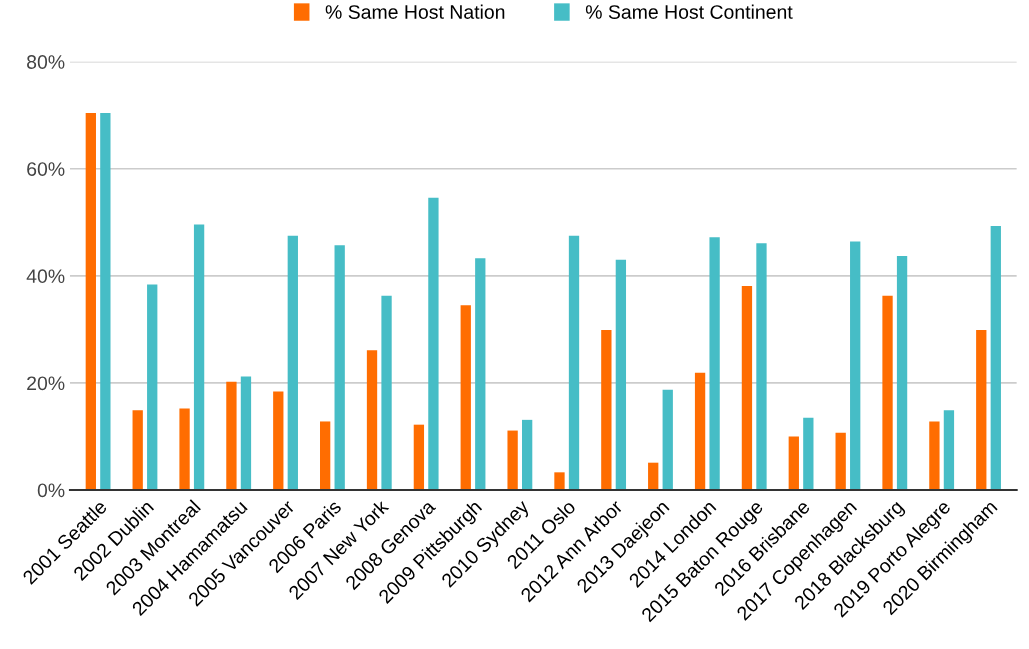 The height and width of the screenshot is (649, 1029). I want to click on y-tick-label: 0%, so click(51, 490).